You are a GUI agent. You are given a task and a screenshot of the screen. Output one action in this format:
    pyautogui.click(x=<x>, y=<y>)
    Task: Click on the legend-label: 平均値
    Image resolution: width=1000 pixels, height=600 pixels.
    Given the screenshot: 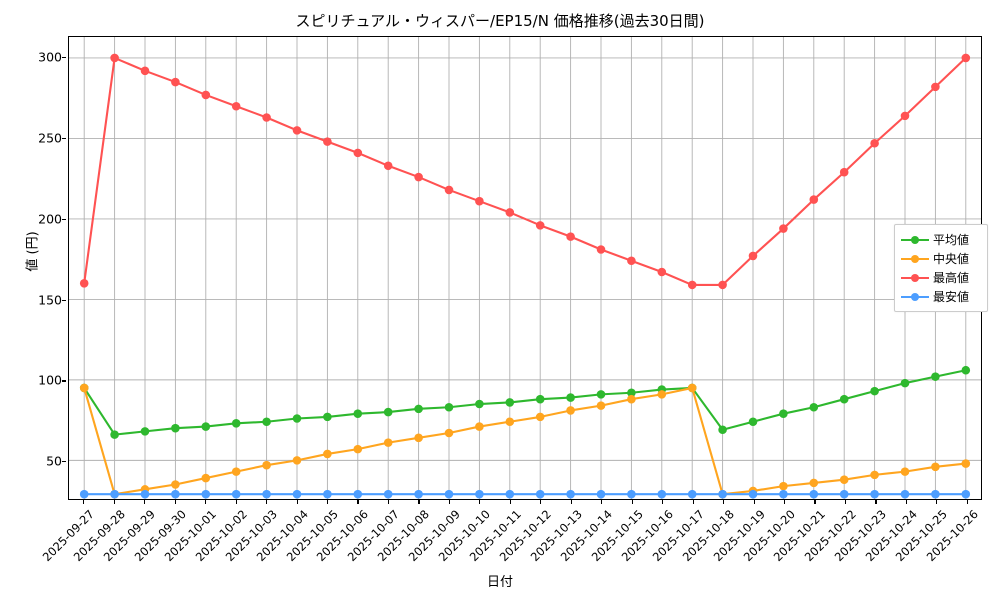 What is the action you would take?
    pyautogui.click(x=951, y=240)
    